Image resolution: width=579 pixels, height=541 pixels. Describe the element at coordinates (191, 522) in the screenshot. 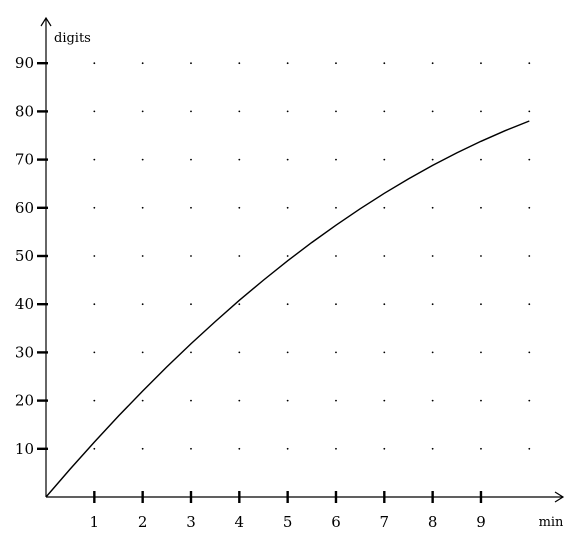

I see `x-tick-label: 3` at that location.